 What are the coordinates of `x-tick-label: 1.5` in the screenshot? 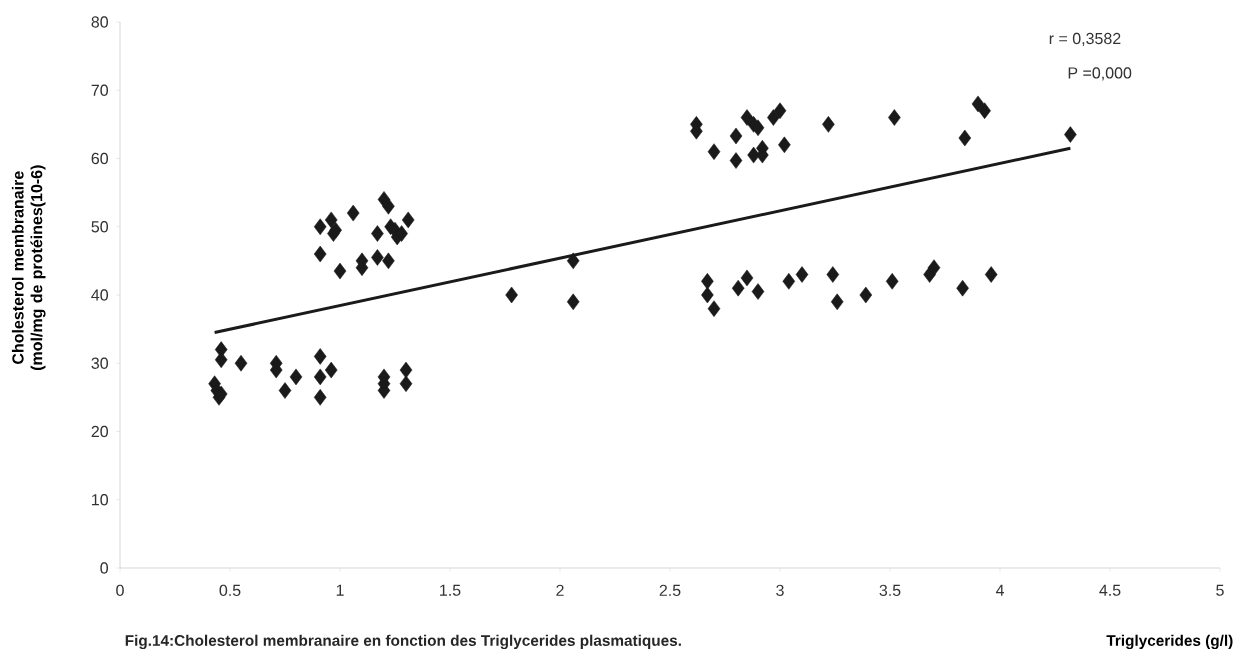 It's located at (450, 590).